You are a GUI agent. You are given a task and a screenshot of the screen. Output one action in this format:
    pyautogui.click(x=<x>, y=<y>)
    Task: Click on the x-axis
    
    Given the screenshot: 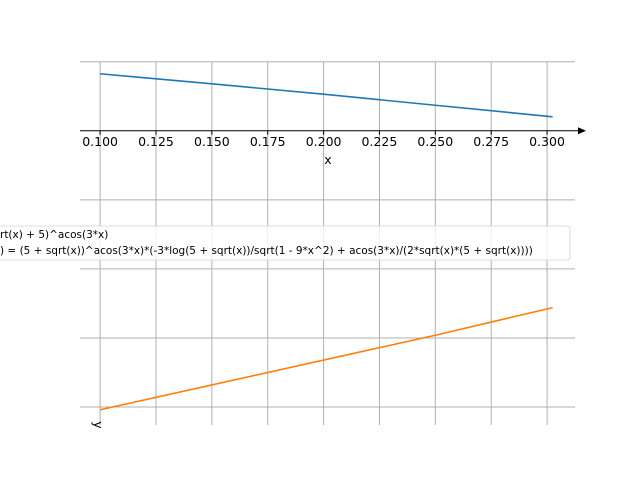 What is the action you would take?
    pyautogui.click(x=333, y=131)
    